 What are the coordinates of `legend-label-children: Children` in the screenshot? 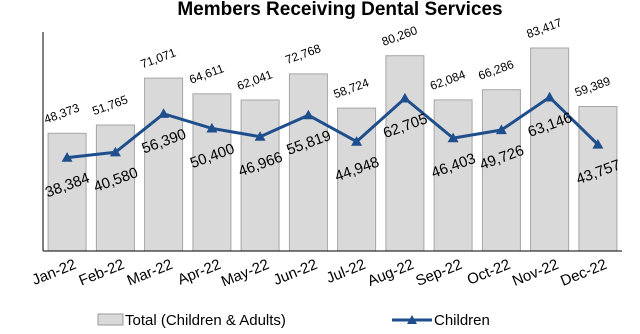 It's located at (462, 320).